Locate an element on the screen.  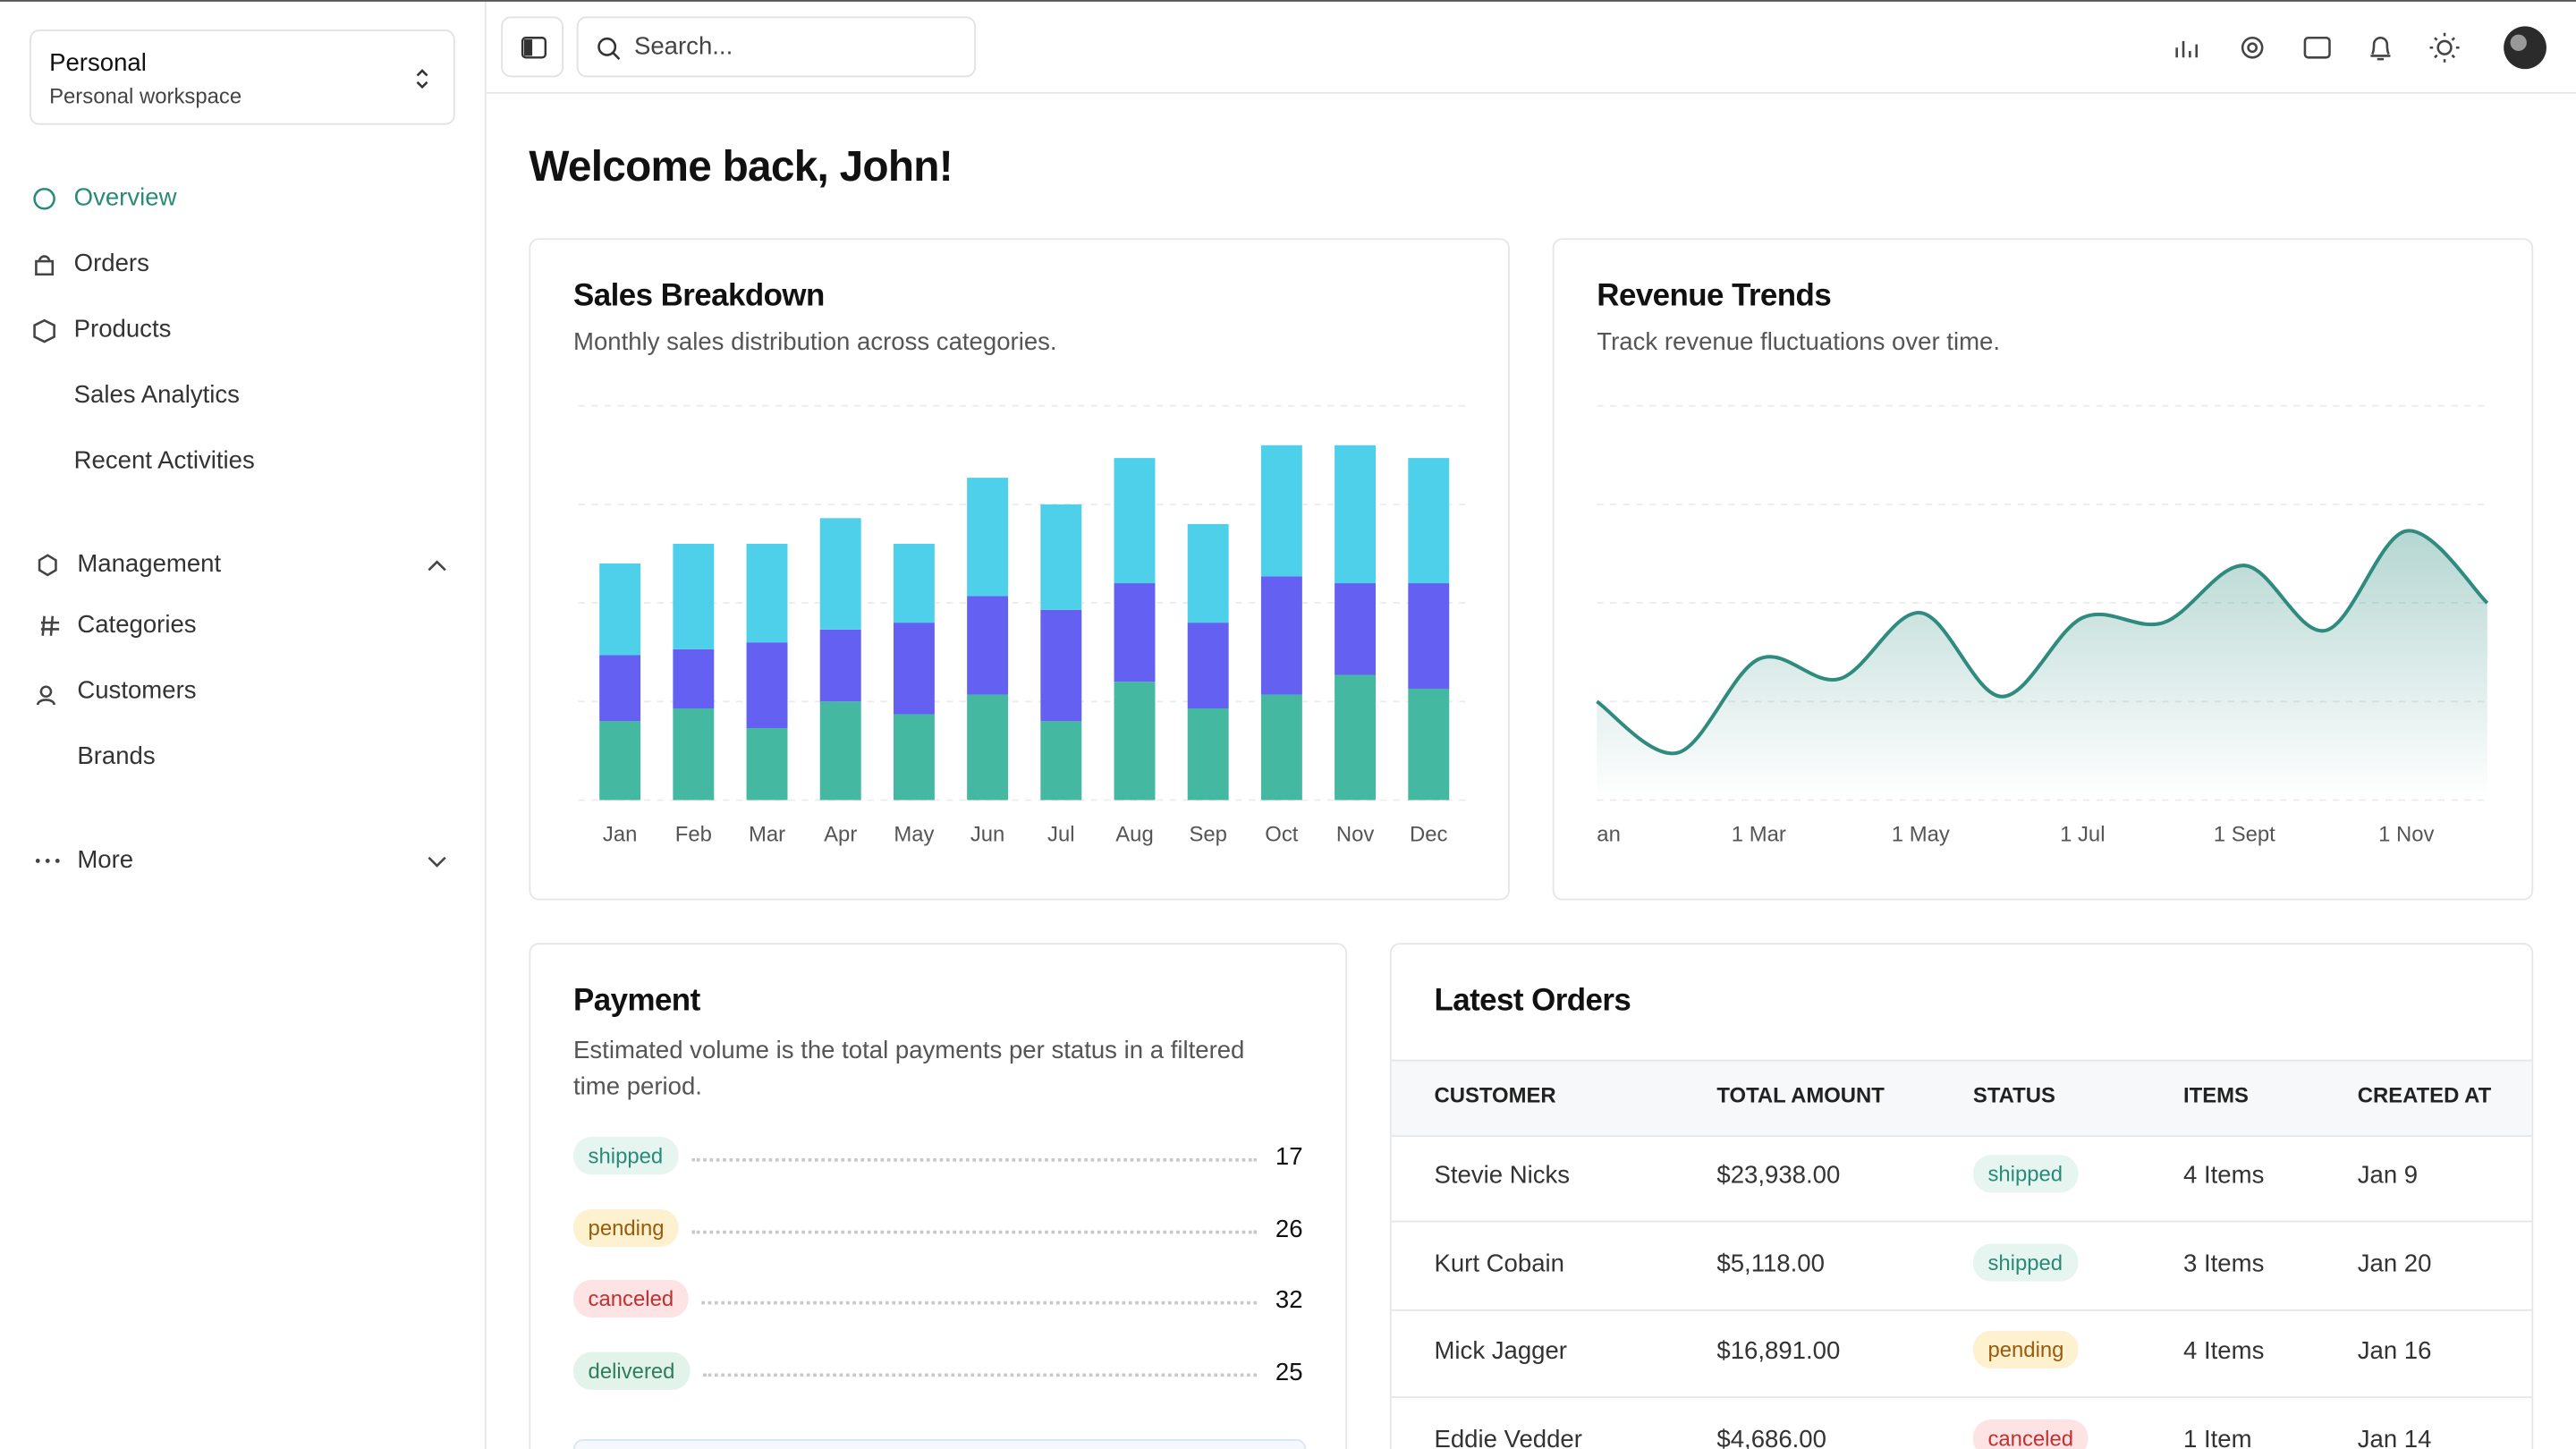
card-title: Revenue Trends is located at coordinates (1714, 296).